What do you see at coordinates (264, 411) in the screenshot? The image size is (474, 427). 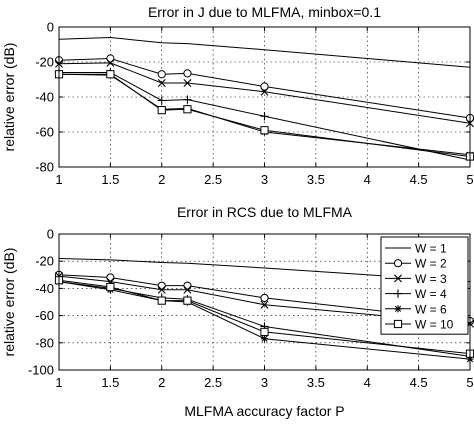 I see `x-axis-label: MLFMA accuracy factor P` at bounding box center [264, 411].